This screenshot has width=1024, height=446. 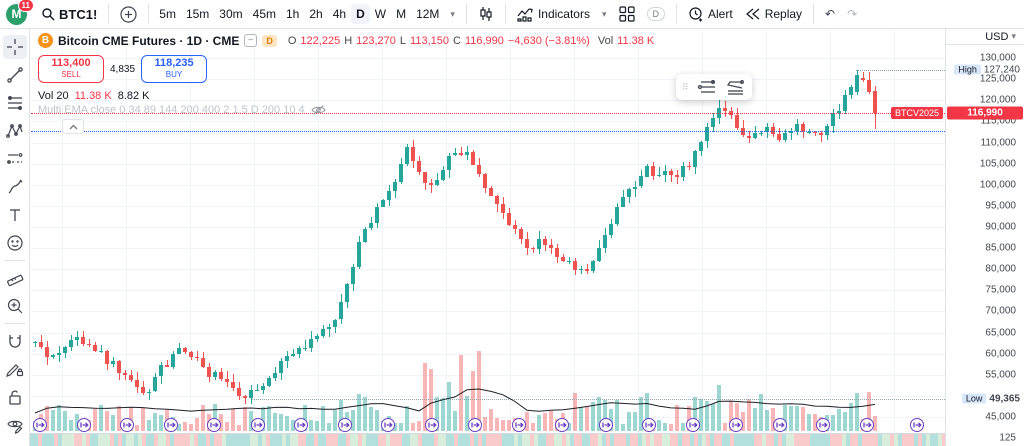 What do you see at coordinates (735, 87) in the screenshot?
I see `polyline-tool-icon` at bounding box center [735, 87].